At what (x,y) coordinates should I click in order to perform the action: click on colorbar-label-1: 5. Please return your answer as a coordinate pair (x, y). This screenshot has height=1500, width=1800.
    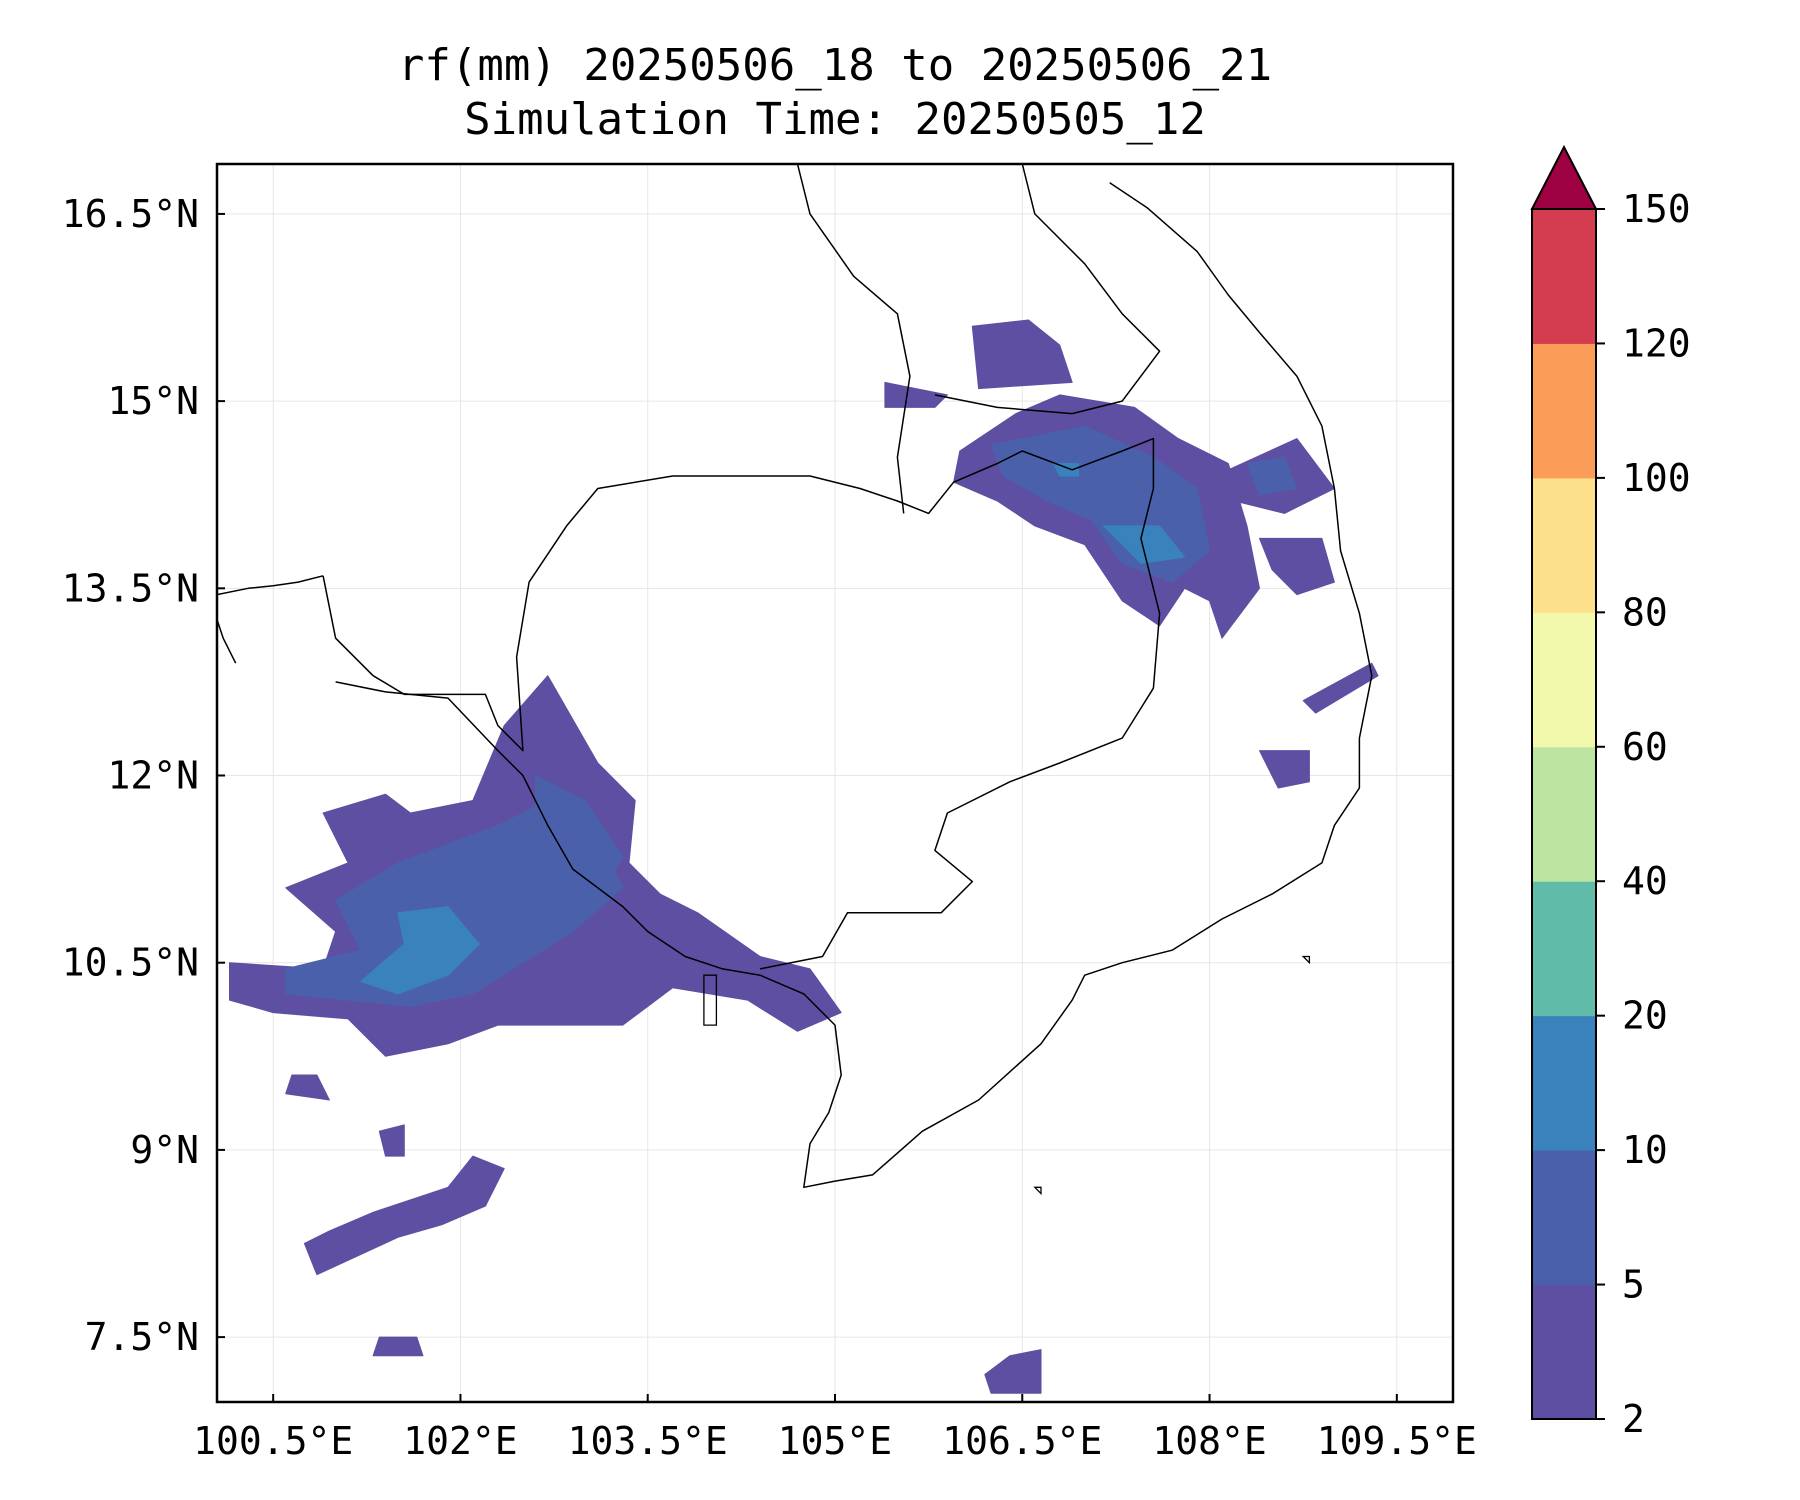
    Looking at the image, I should click on (1633, 1285).